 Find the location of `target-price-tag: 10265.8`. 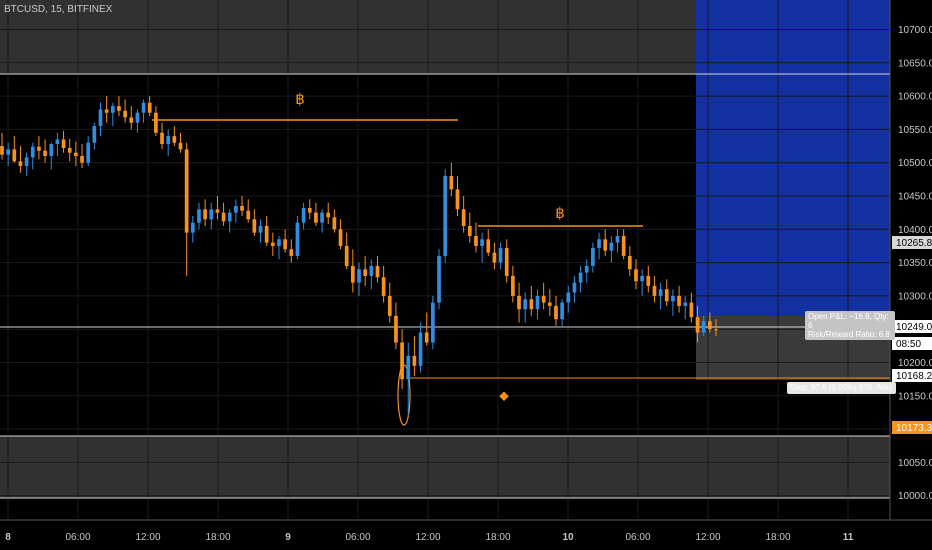

target-price-tag: 10265.8 is located at coordinates (914, 243).